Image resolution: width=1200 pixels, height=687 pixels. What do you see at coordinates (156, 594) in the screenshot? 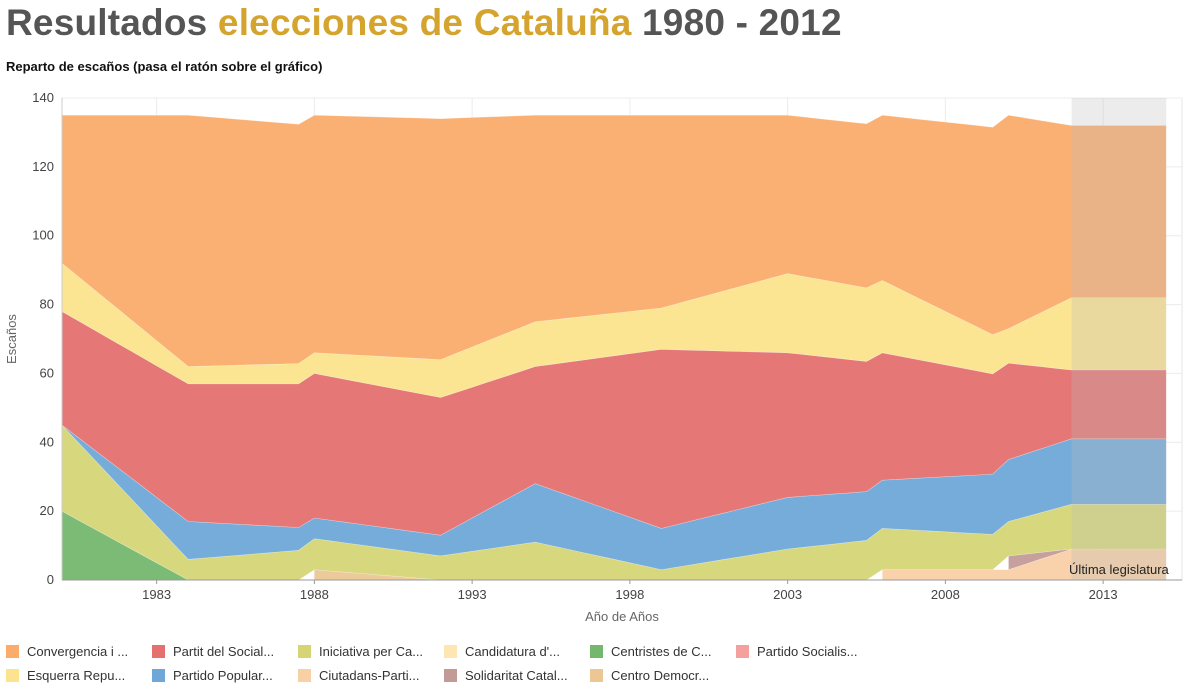
I see `x-tick-label: 1983` at bounding box center [156, 594].